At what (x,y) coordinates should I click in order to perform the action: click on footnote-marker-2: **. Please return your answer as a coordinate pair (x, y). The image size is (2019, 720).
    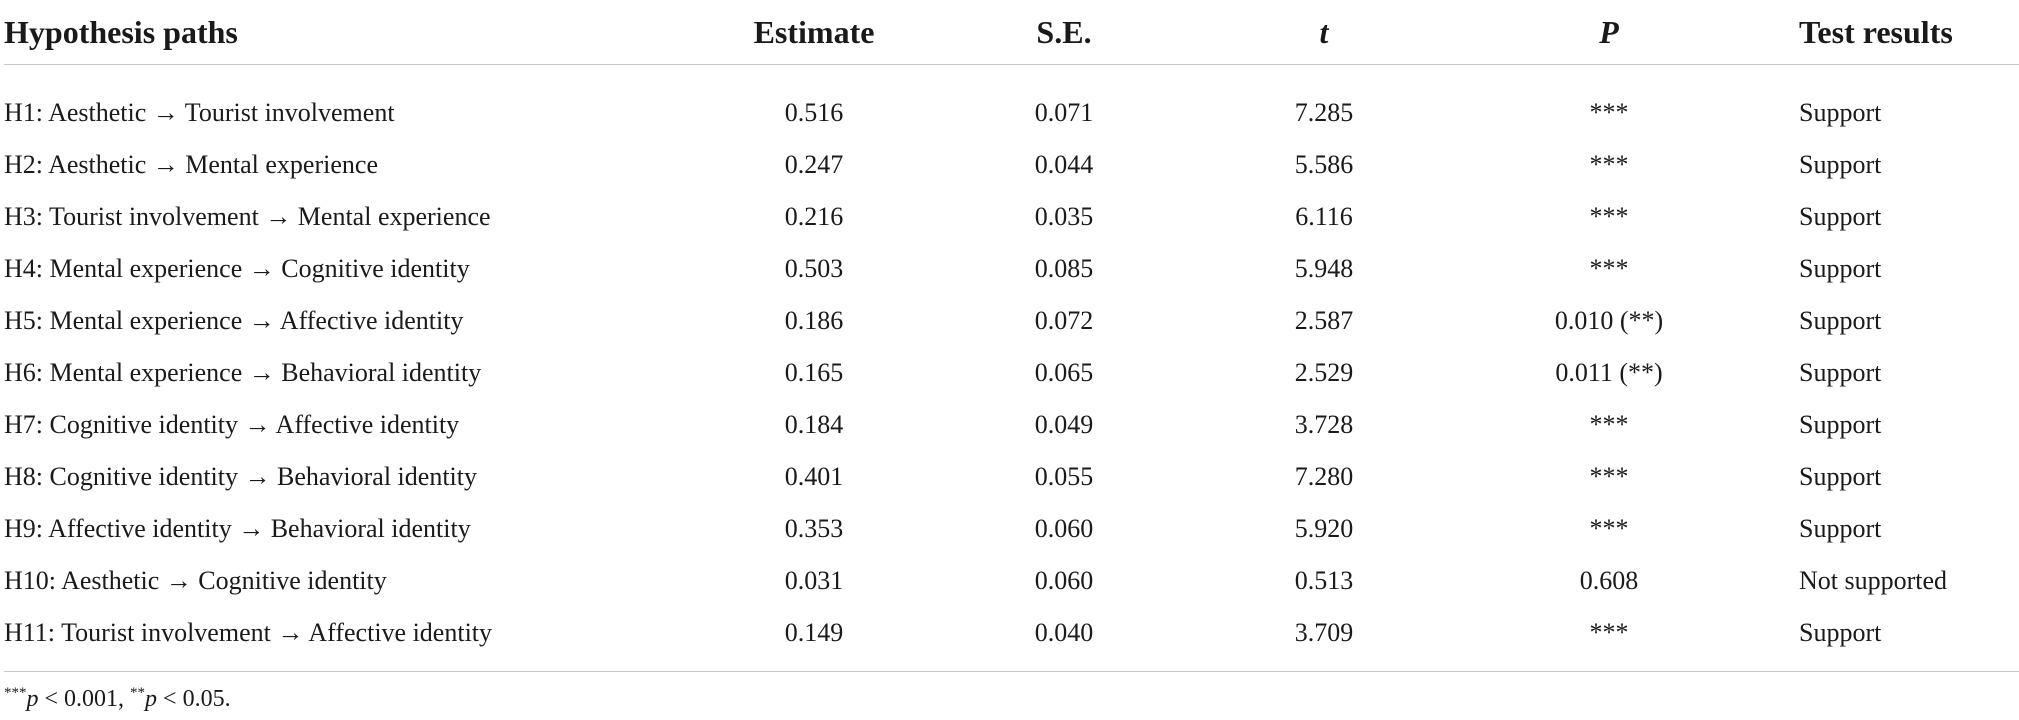
    Looking at the image, I should click on (138, 693).